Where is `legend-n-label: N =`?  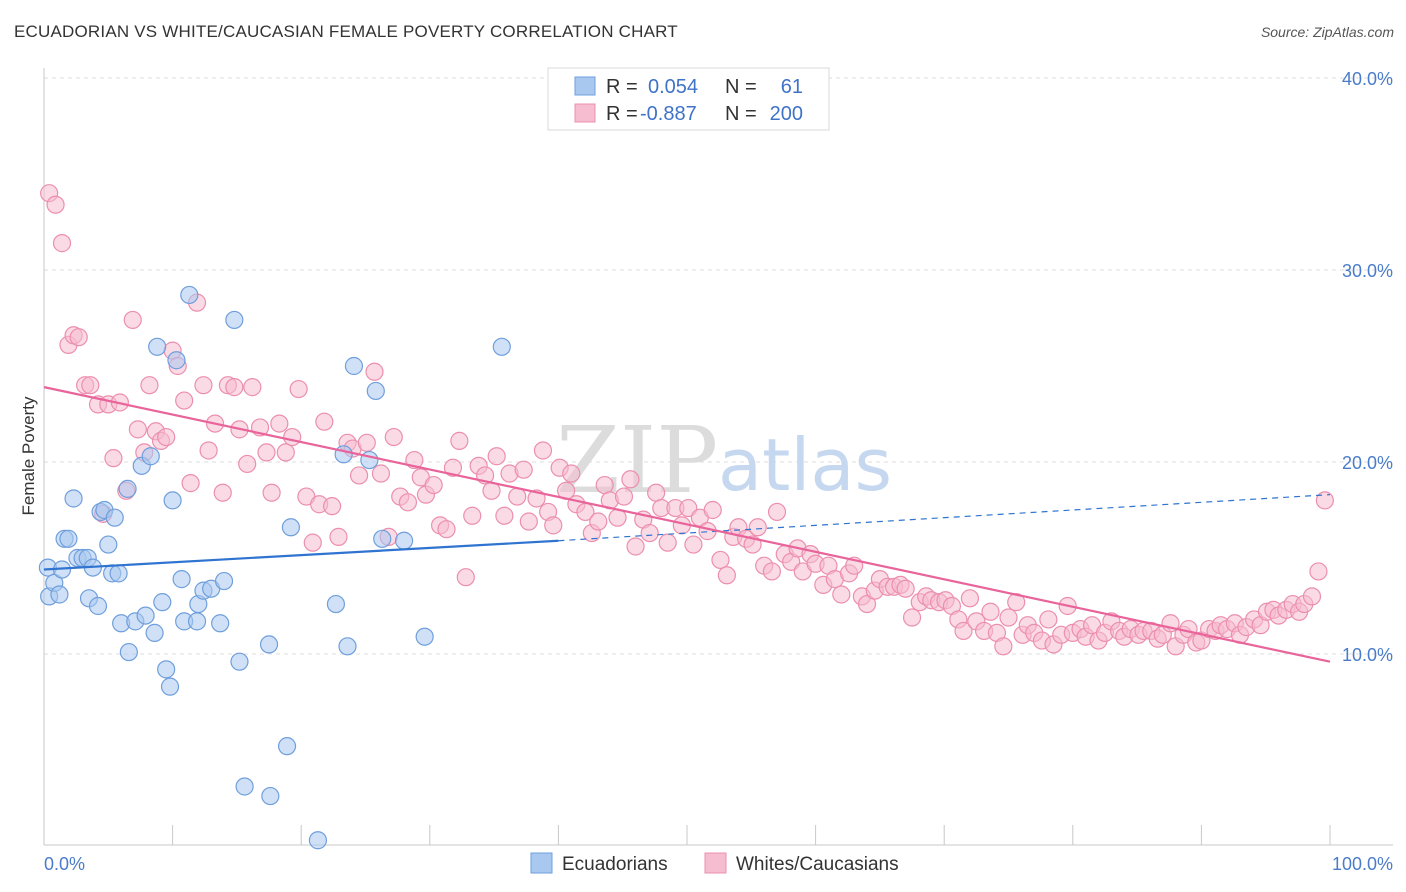
legend-n-label: N = is located at coordinates (741, 87).